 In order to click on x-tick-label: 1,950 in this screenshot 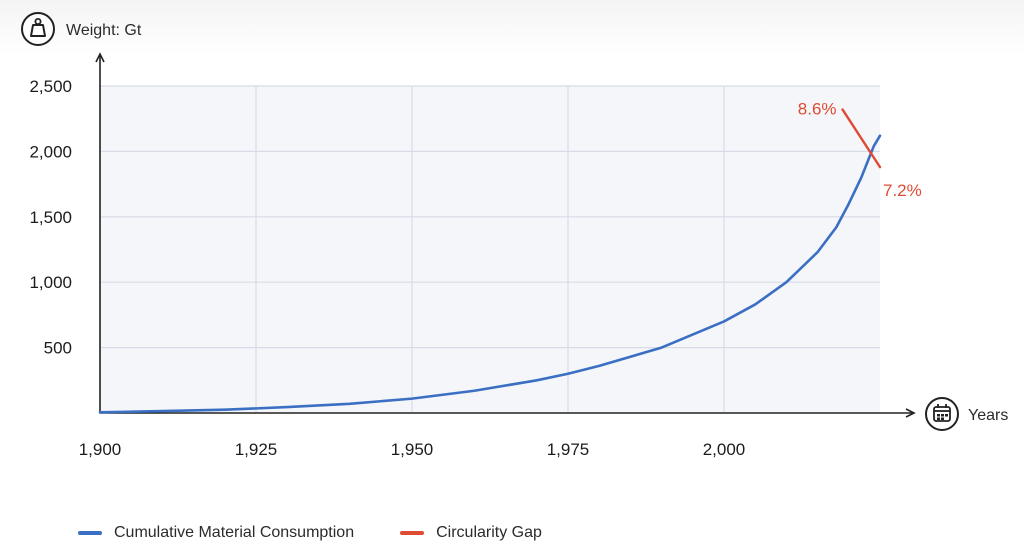, I will do `click(412, 449)`.